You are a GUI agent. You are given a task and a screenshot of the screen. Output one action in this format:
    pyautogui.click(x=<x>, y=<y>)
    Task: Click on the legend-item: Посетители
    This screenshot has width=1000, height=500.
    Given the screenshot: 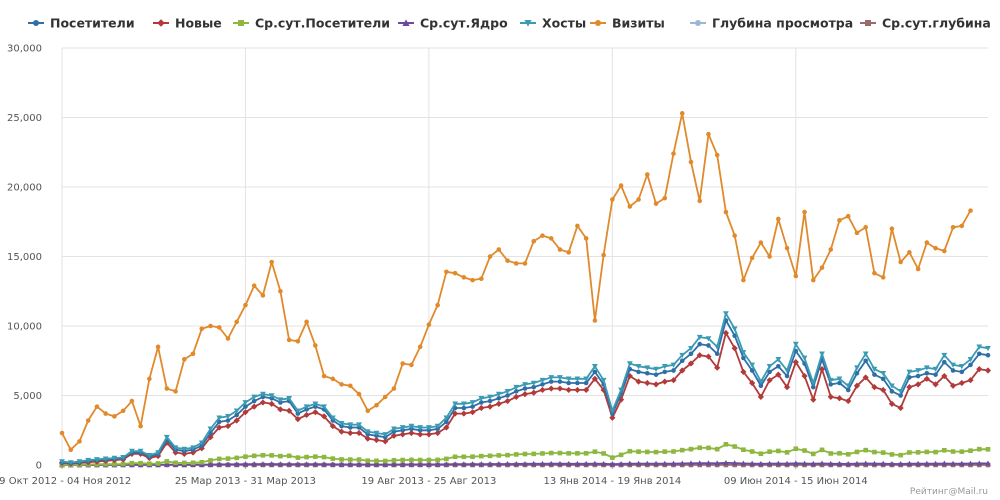 What is the action you would take?
    pyautogui.click(x=81, y=23)
    